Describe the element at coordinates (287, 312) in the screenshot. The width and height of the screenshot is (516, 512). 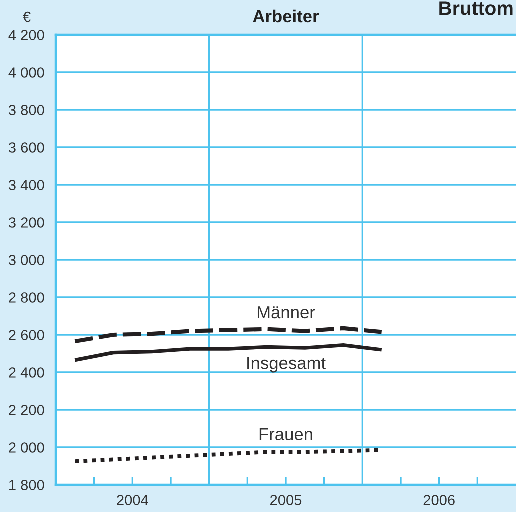
I see `series-label: Männer` at that location.